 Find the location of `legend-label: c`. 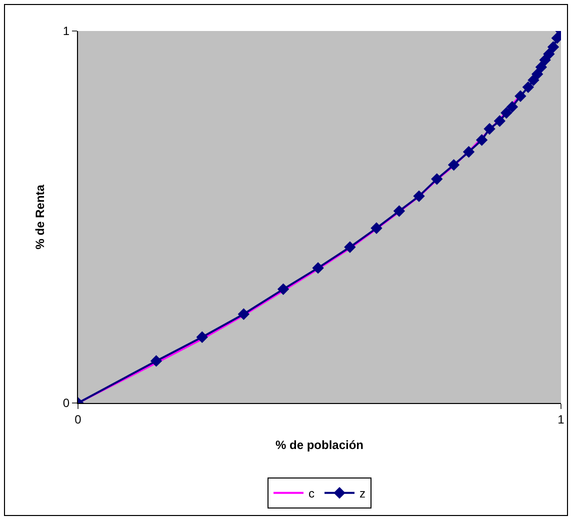

legend-label: c is located at coordinates (311, 493).